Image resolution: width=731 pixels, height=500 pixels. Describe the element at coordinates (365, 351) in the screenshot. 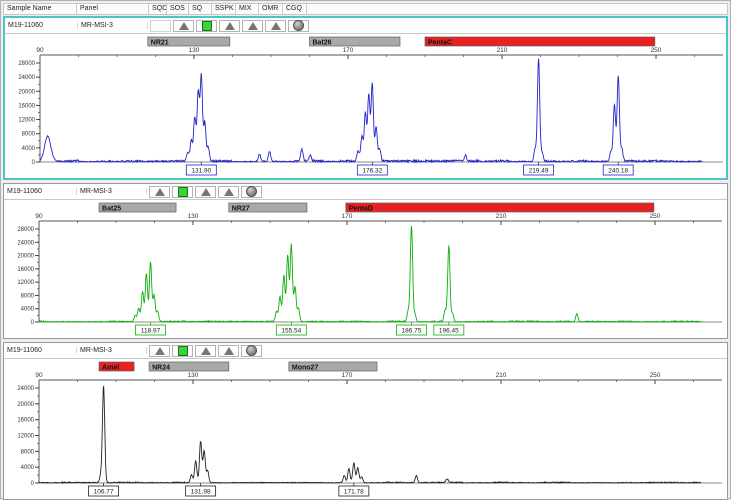

I see `sample-row-3: M19-11060 MR-MSI-3` at that location.